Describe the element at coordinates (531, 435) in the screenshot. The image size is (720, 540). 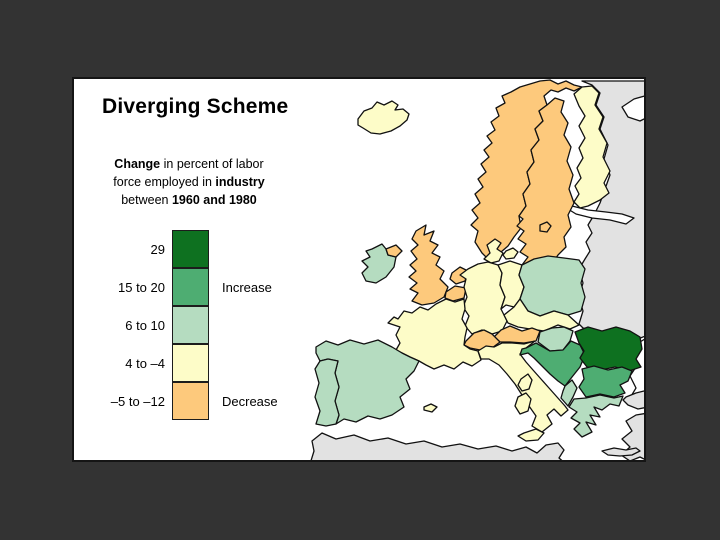
I see `country-sicily` at that location.